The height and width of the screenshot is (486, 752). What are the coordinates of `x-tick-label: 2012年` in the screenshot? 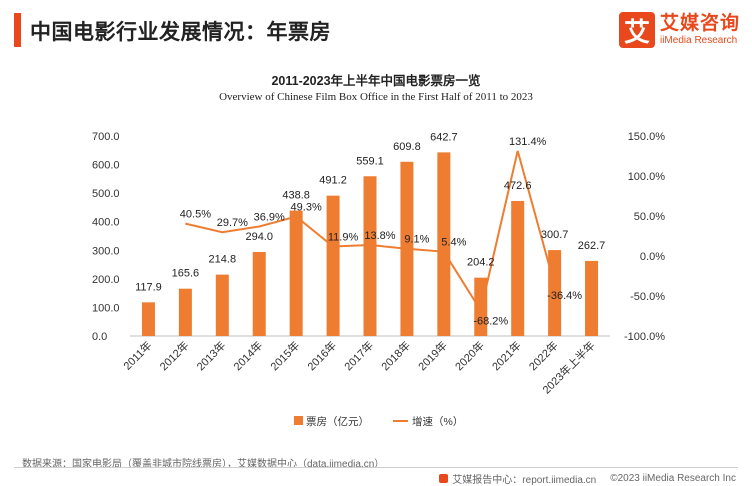 It's located at (174, 355).